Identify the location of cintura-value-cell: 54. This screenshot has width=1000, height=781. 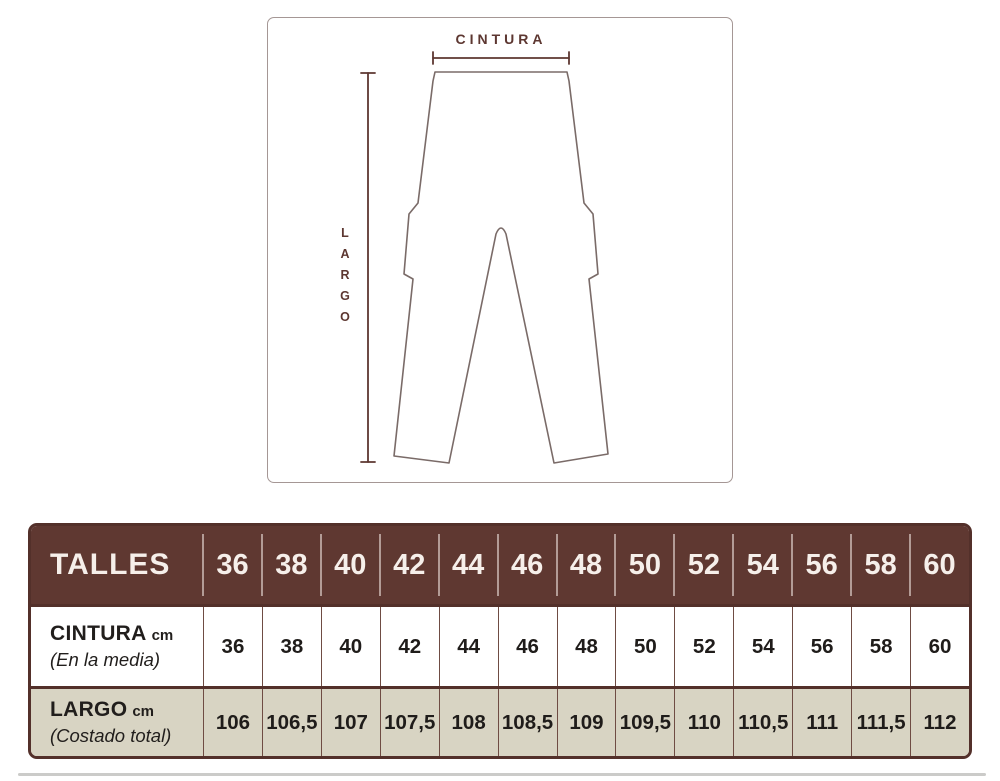
(762, 646).